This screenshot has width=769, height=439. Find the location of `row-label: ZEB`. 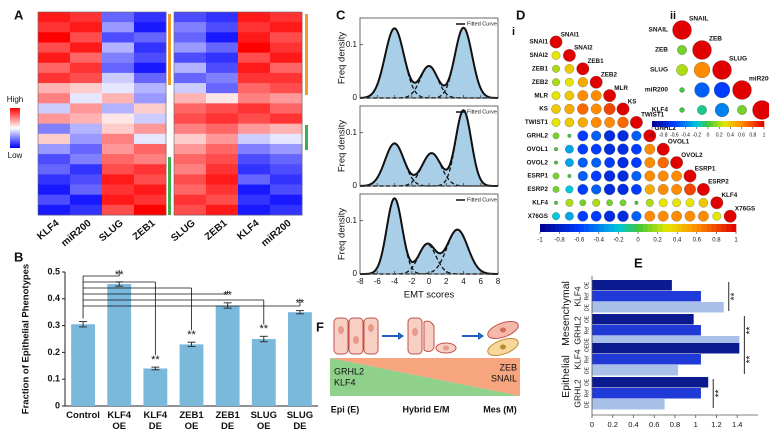

row-label: ZEB is located at coordinates (661, 50).